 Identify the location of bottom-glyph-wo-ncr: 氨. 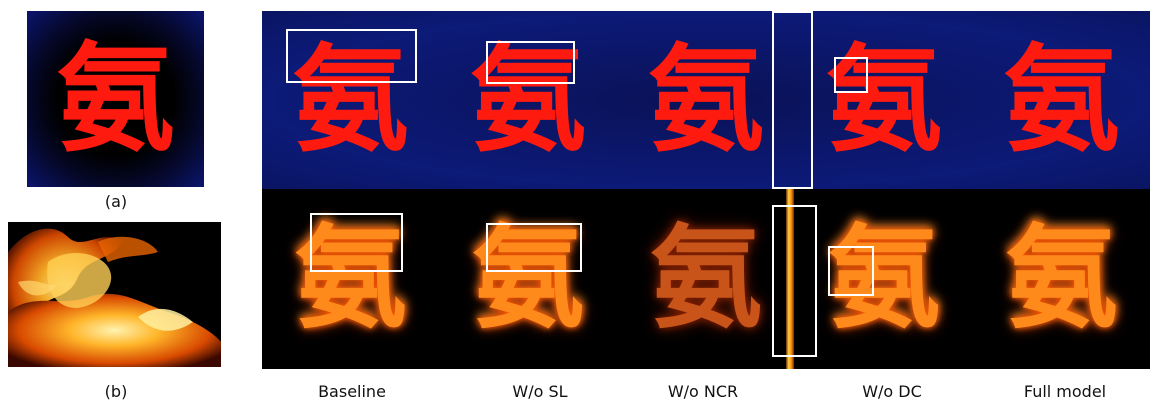
(706, 278).